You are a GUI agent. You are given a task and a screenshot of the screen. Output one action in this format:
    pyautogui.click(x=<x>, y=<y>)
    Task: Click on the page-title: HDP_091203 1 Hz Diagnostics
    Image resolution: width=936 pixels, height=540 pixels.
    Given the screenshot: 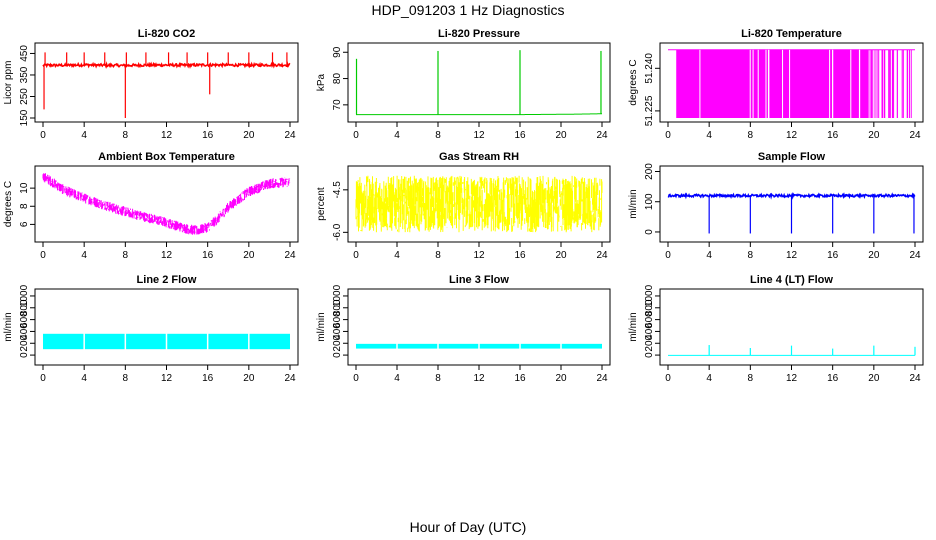 What is the action you would take?
    pyautogui.click(x=468, y=10)
    